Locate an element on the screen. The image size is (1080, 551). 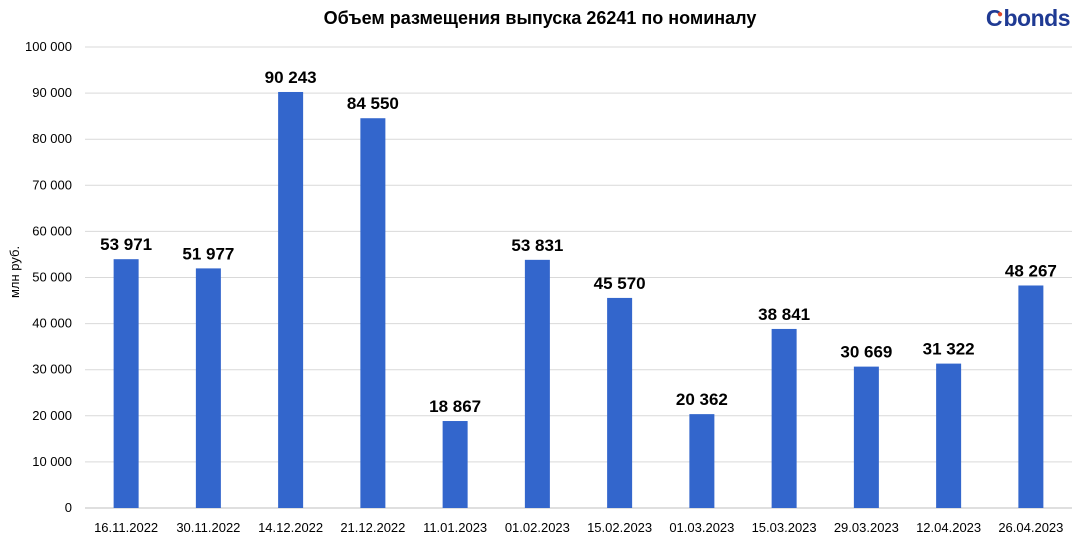
y-tick-label: 90 000 is located at coordinates (52, 92).